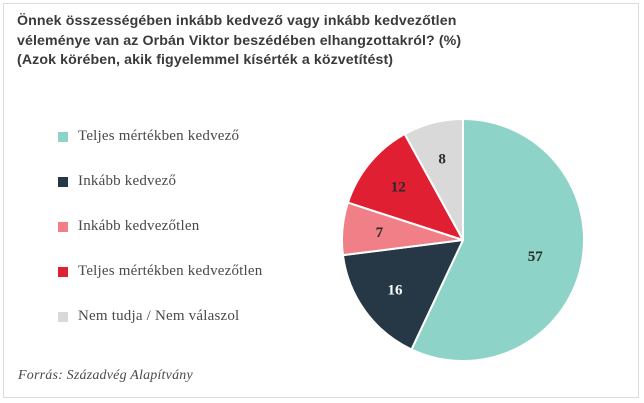 The width and height of the screenshot is (644, 403). I want to click on source-note: Forrás: Századvég Alapítvány, so click(105, 375).